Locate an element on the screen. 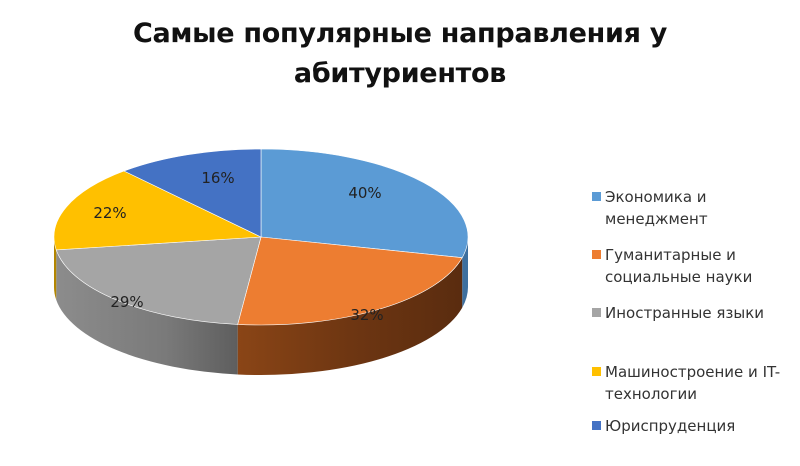 This screenshot has width=800, height=466. legend-label: Юриспруденция is located at coordinates (670, 426).